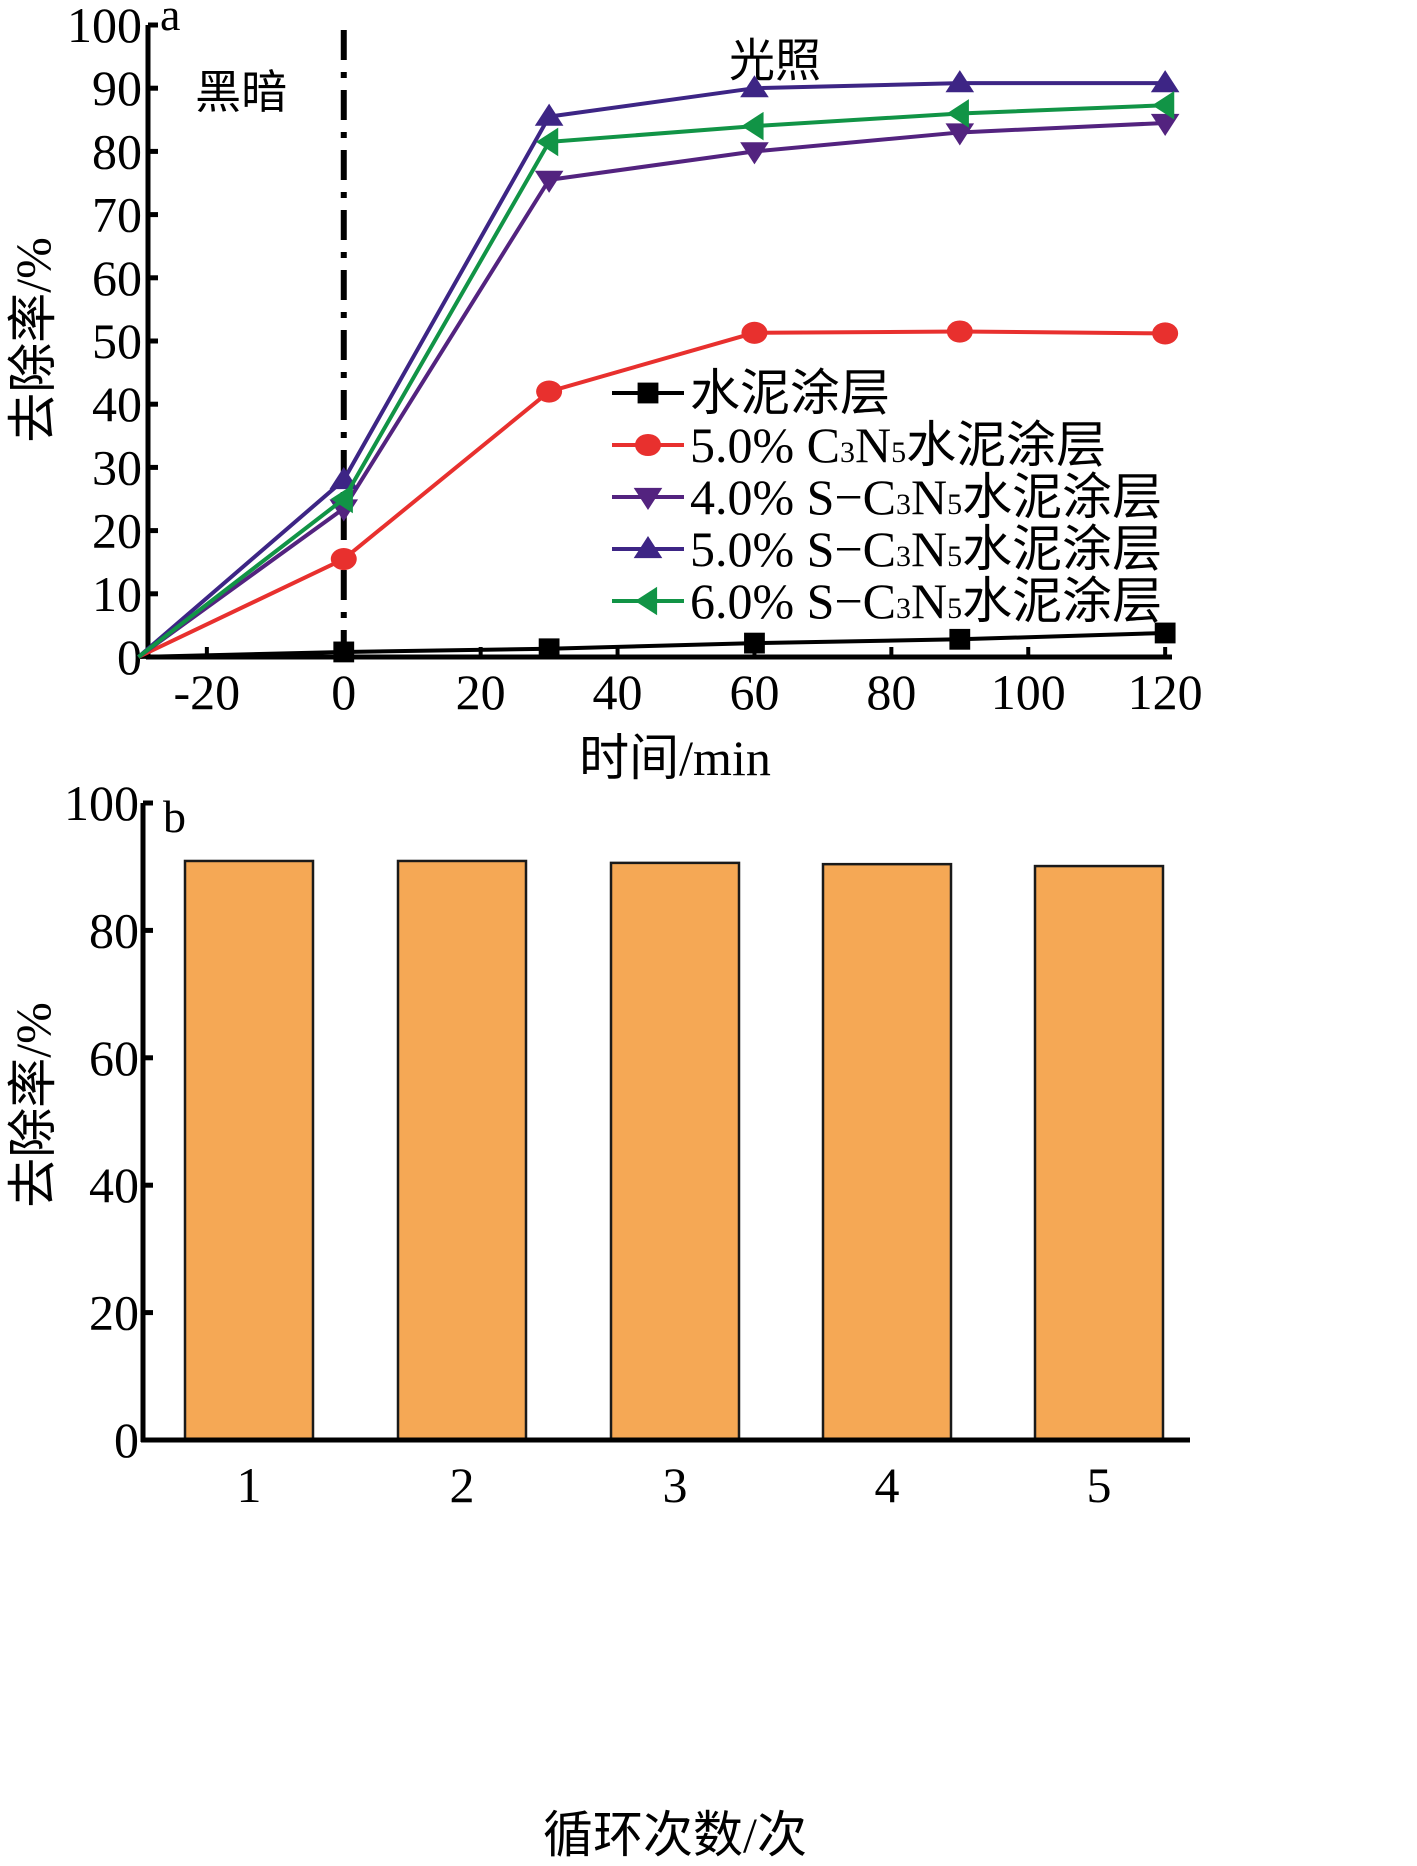  Describe the element at coordinates (174, 816) in the screenshot. I see `panel-b-label: b` at that location.